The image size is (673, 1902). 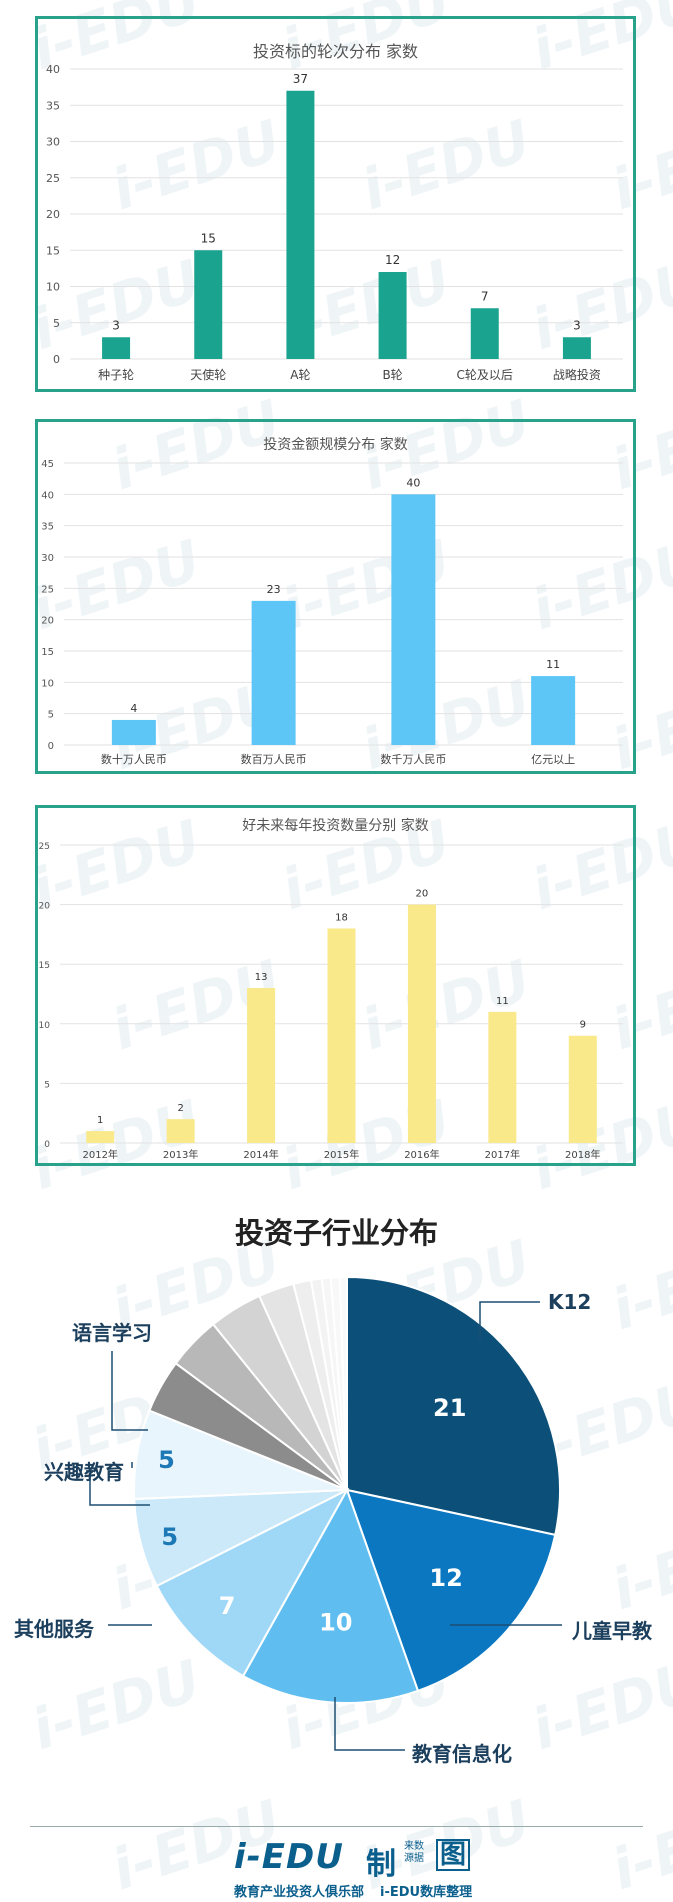 What do you see at coordinates (413, 482) in the screenshot?
I see `data-label: 40` at bounding box center [413, 482].